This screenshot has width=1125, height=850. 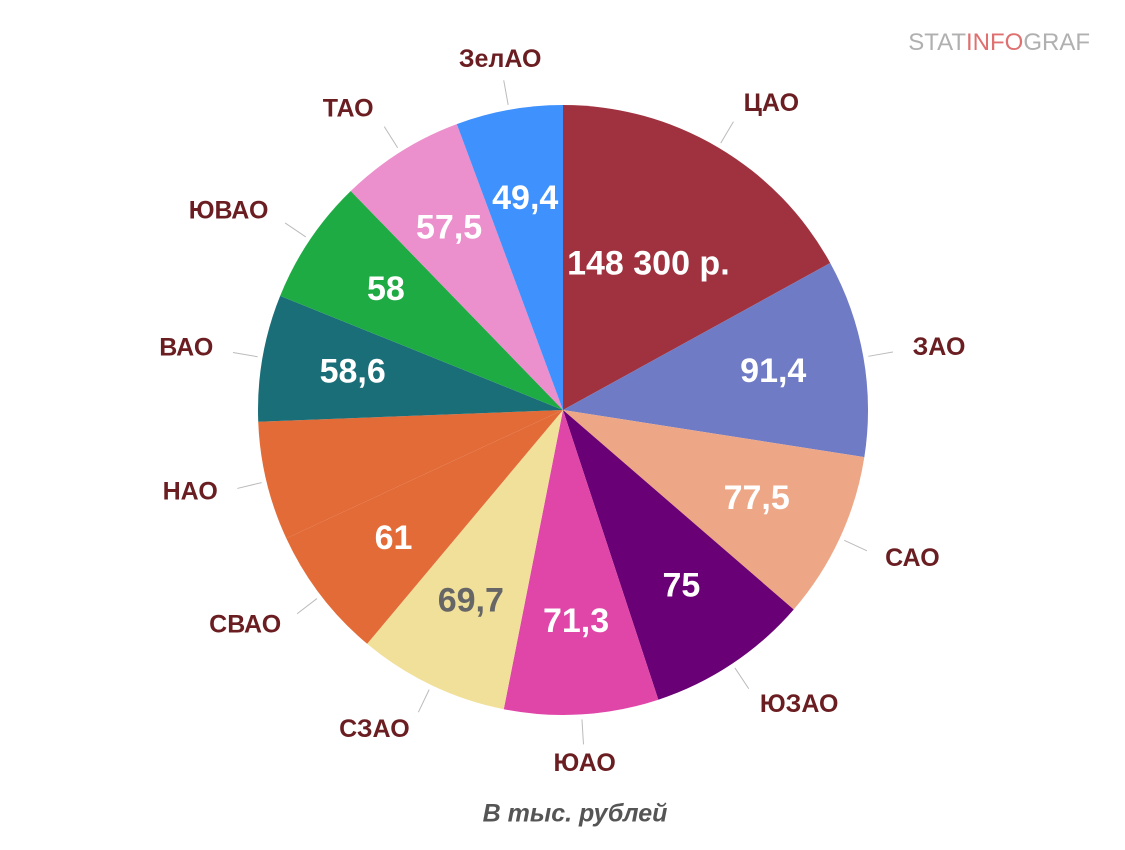 I want to click on category-label: СЗАО, so click(x=374, y=729).